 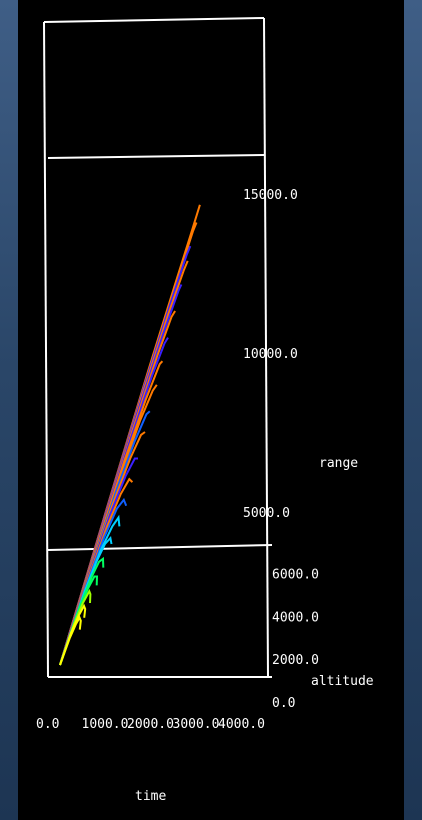 I want to click on time-tick-label: 2000.0, so click(x=150, y=724).